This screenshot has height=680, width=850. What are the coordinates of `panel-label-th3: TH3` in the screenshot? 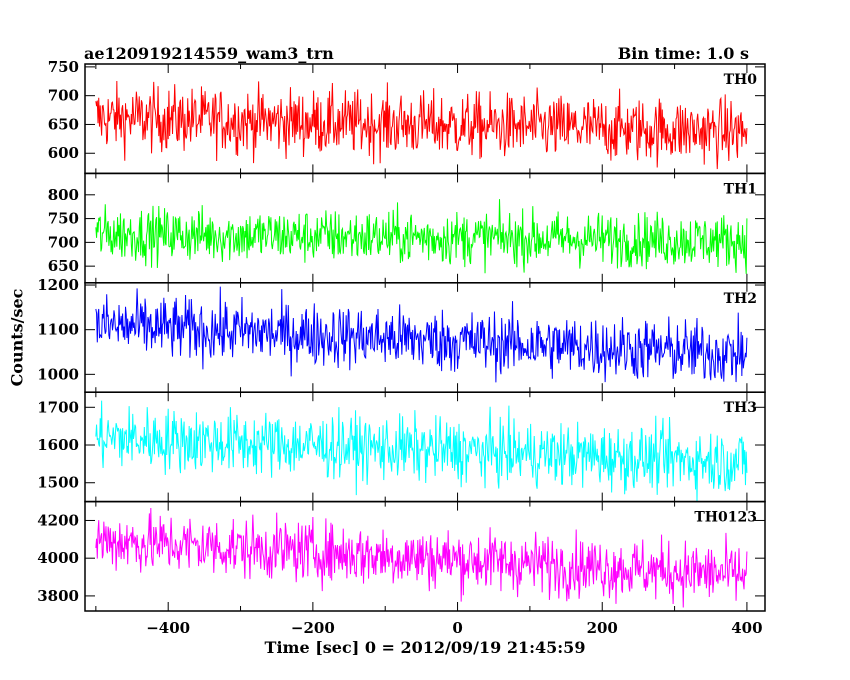 It's located at (740, 408).